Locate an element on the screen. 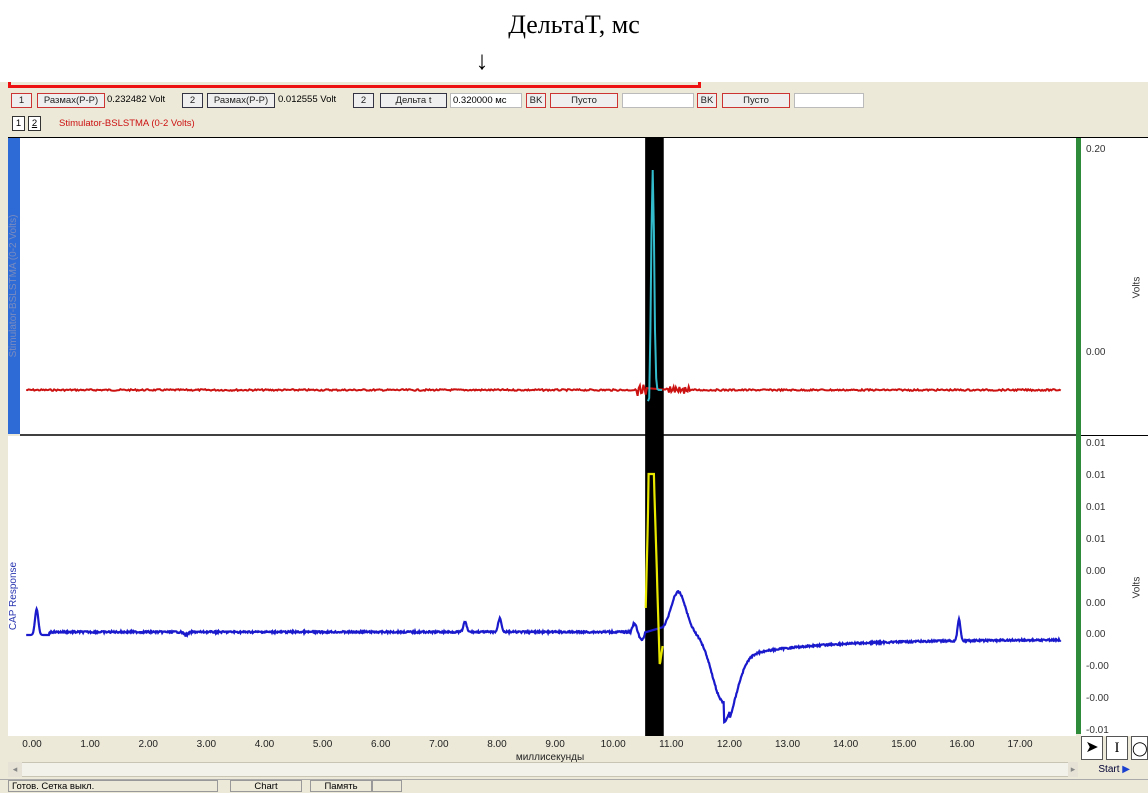 The height and width of the screenshot is (793, 1148). x-tick-label: 5.00 is located at coordinates (322, 744).